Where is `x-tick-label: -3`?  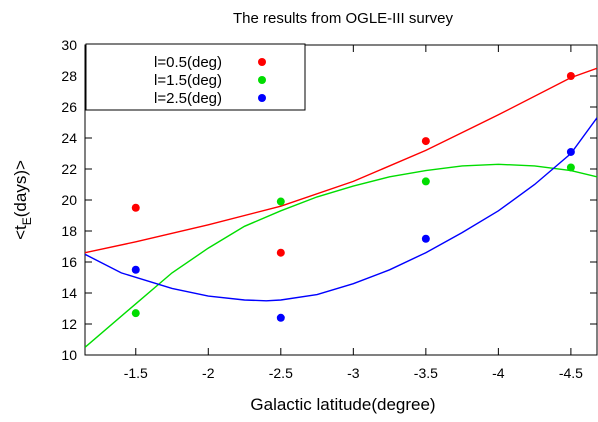 x-tick-label: -3 is located at coordinates (353, 373).